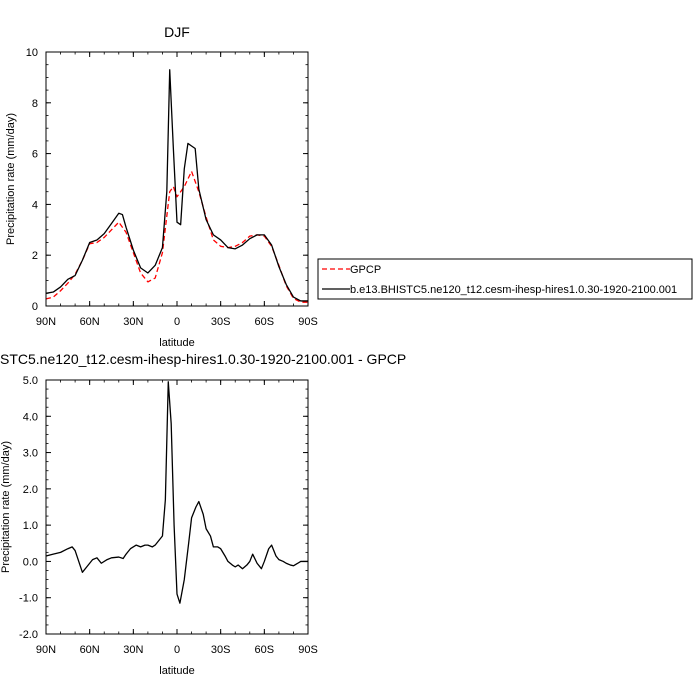 This screenshot has width=700, height=700. I want to click on chart-top-y-axis-label: Precipitation rate (mm/day), so click(11, 179).